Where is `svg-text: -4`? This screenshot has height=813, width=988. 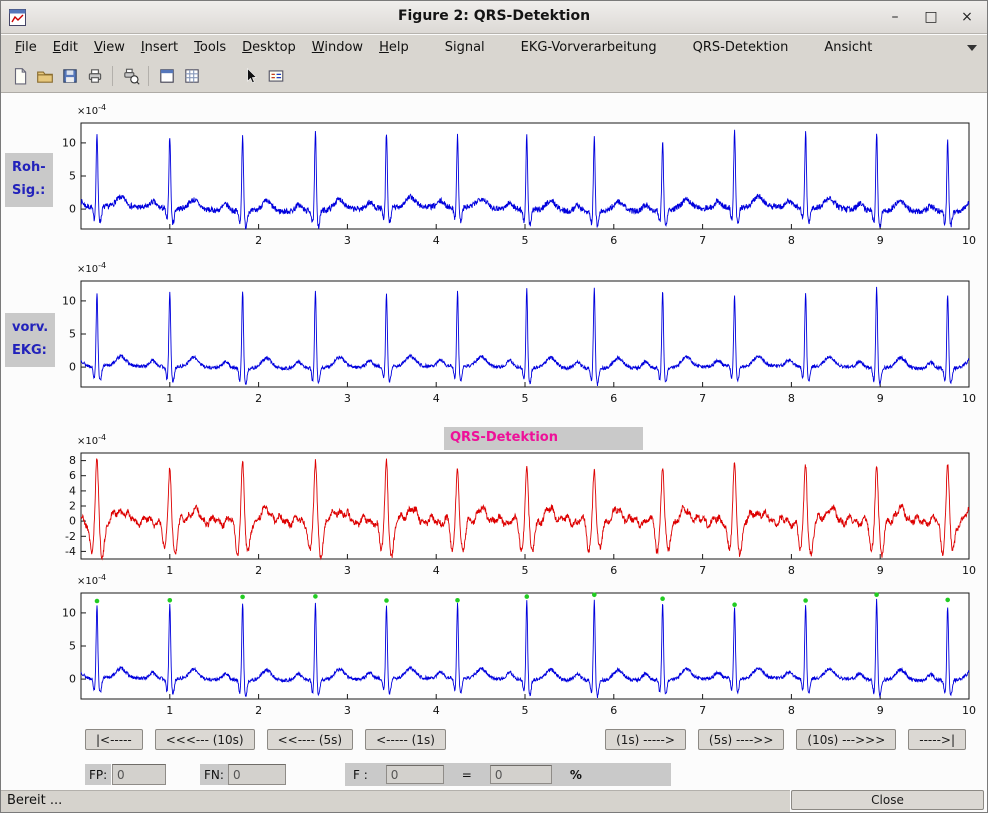 svg-text: -4 is located at coordinates (70, 551).